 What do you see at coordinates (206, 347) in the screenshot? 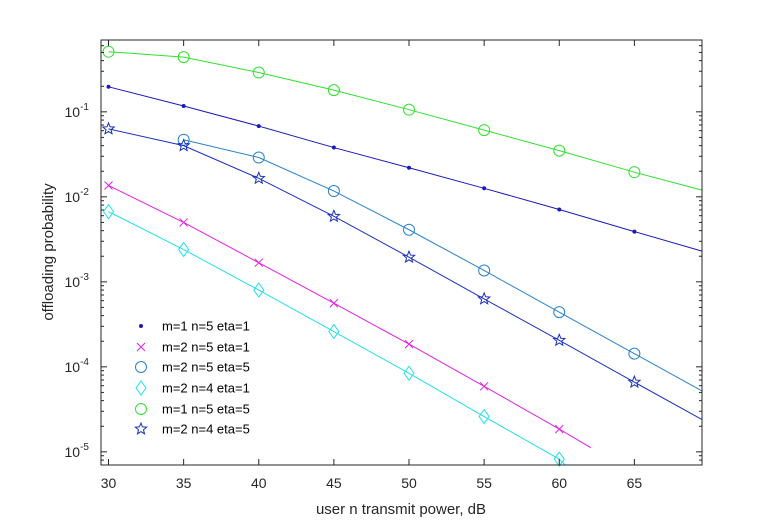
I see `legend-label: m=2 n=5 eta=1` at bounding box center [206, 347].